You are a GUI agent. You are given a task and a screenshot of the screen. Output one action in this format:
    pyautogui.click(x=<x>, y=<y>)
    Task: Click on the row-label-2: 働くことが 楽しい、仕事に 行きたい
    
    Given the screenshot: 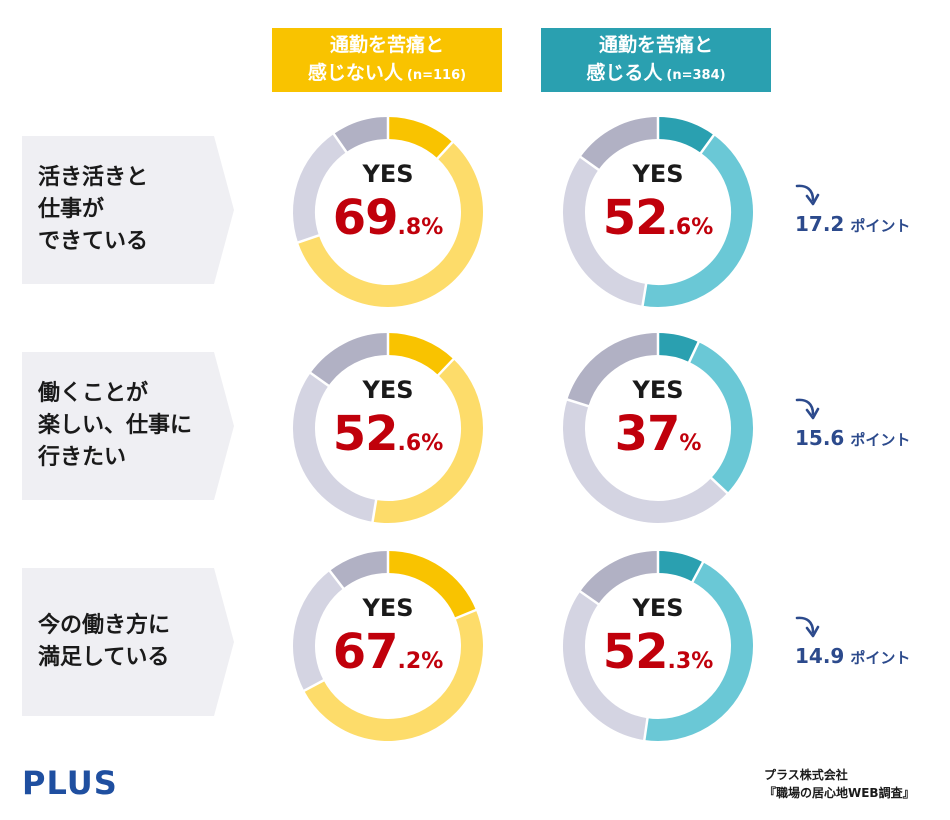 What is the action you would take?
    pyautogui.click(x=128, y=426)
    